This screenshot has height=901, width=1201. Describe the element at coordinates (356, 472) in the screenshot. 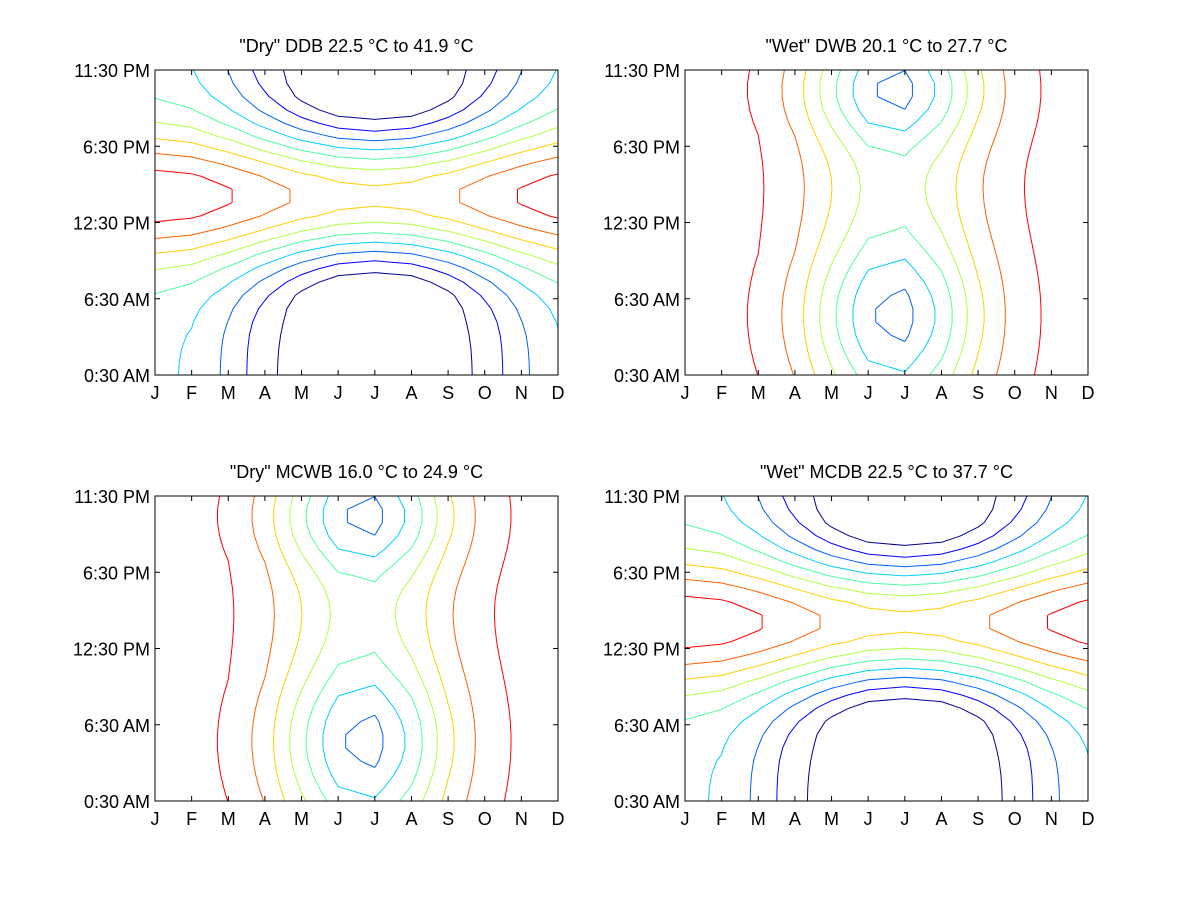

I see `panel-title: "Dry" MCWB 16.0 °C to 24.9 °C` at that location.